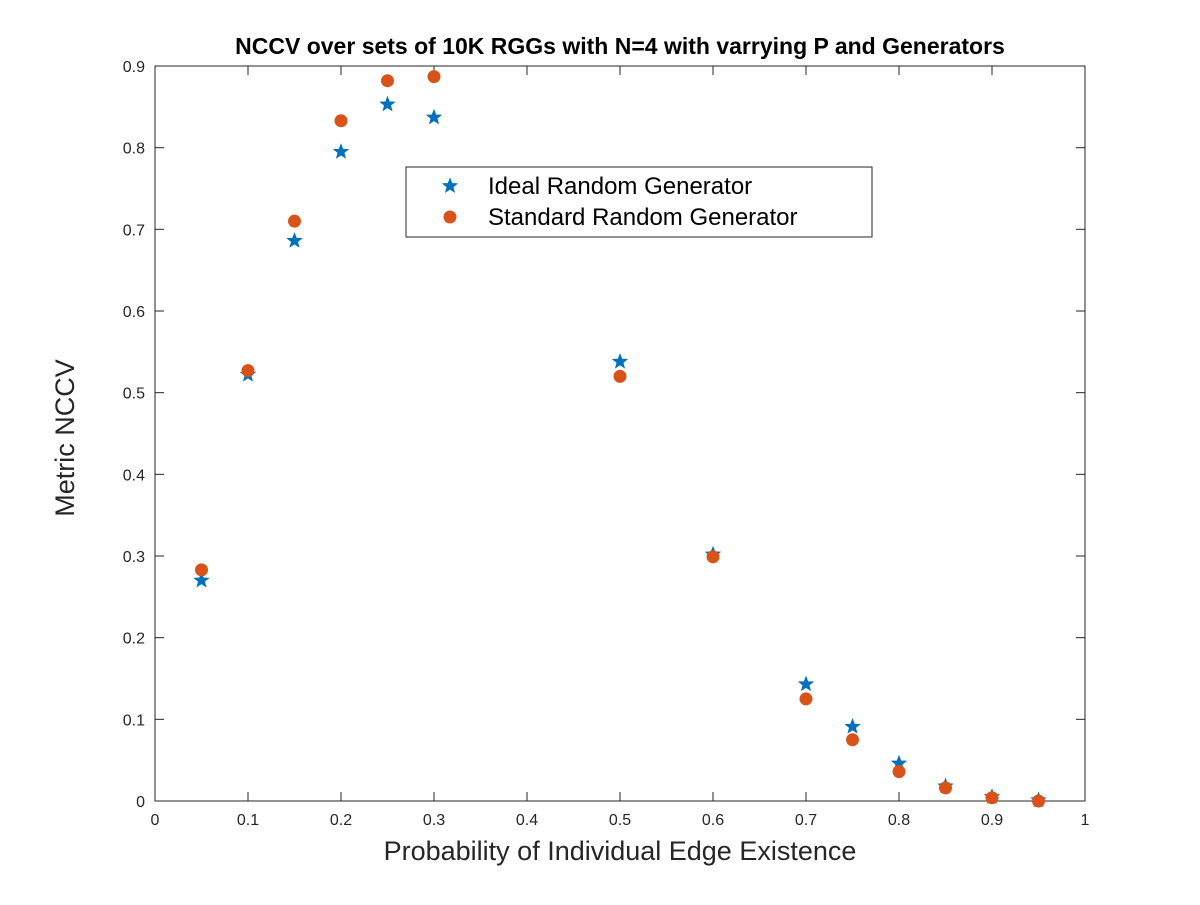  I want to click on x-tick-label: 0.7, so click(806, 820).